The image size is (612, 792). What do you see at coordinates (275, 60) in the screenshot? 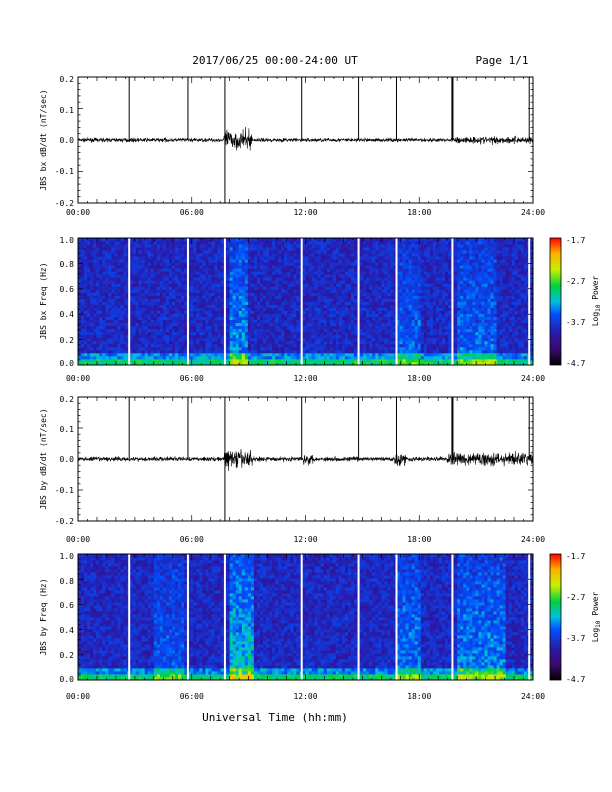
I see `figure-title: 2017/06/25 00:00-24:00 UT` at bounding box center [275, 60].